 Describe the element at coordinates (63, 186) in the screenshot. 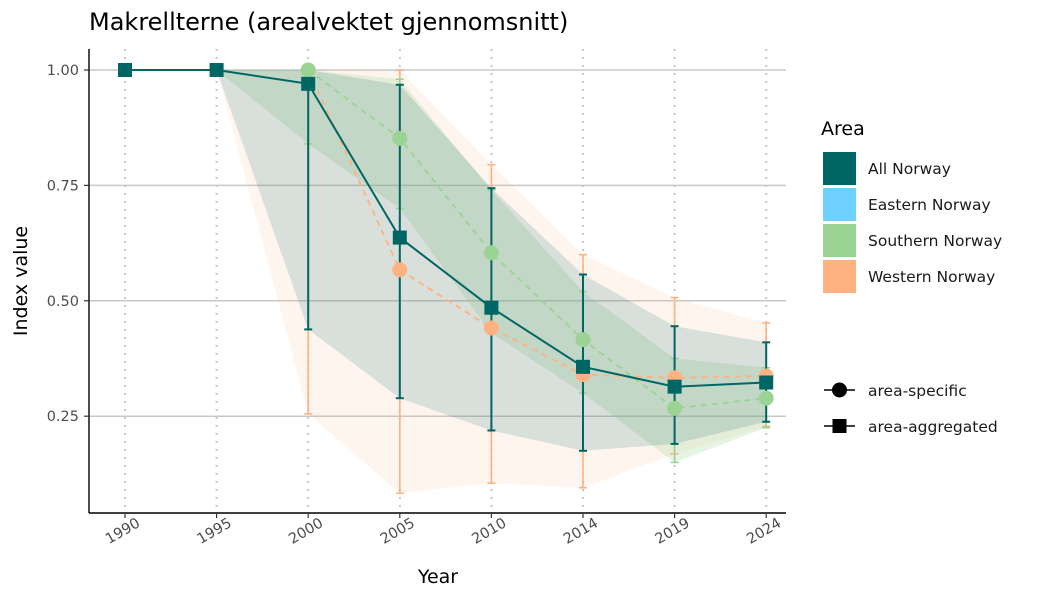

I see `y-tick-label: 0.75` at that location.